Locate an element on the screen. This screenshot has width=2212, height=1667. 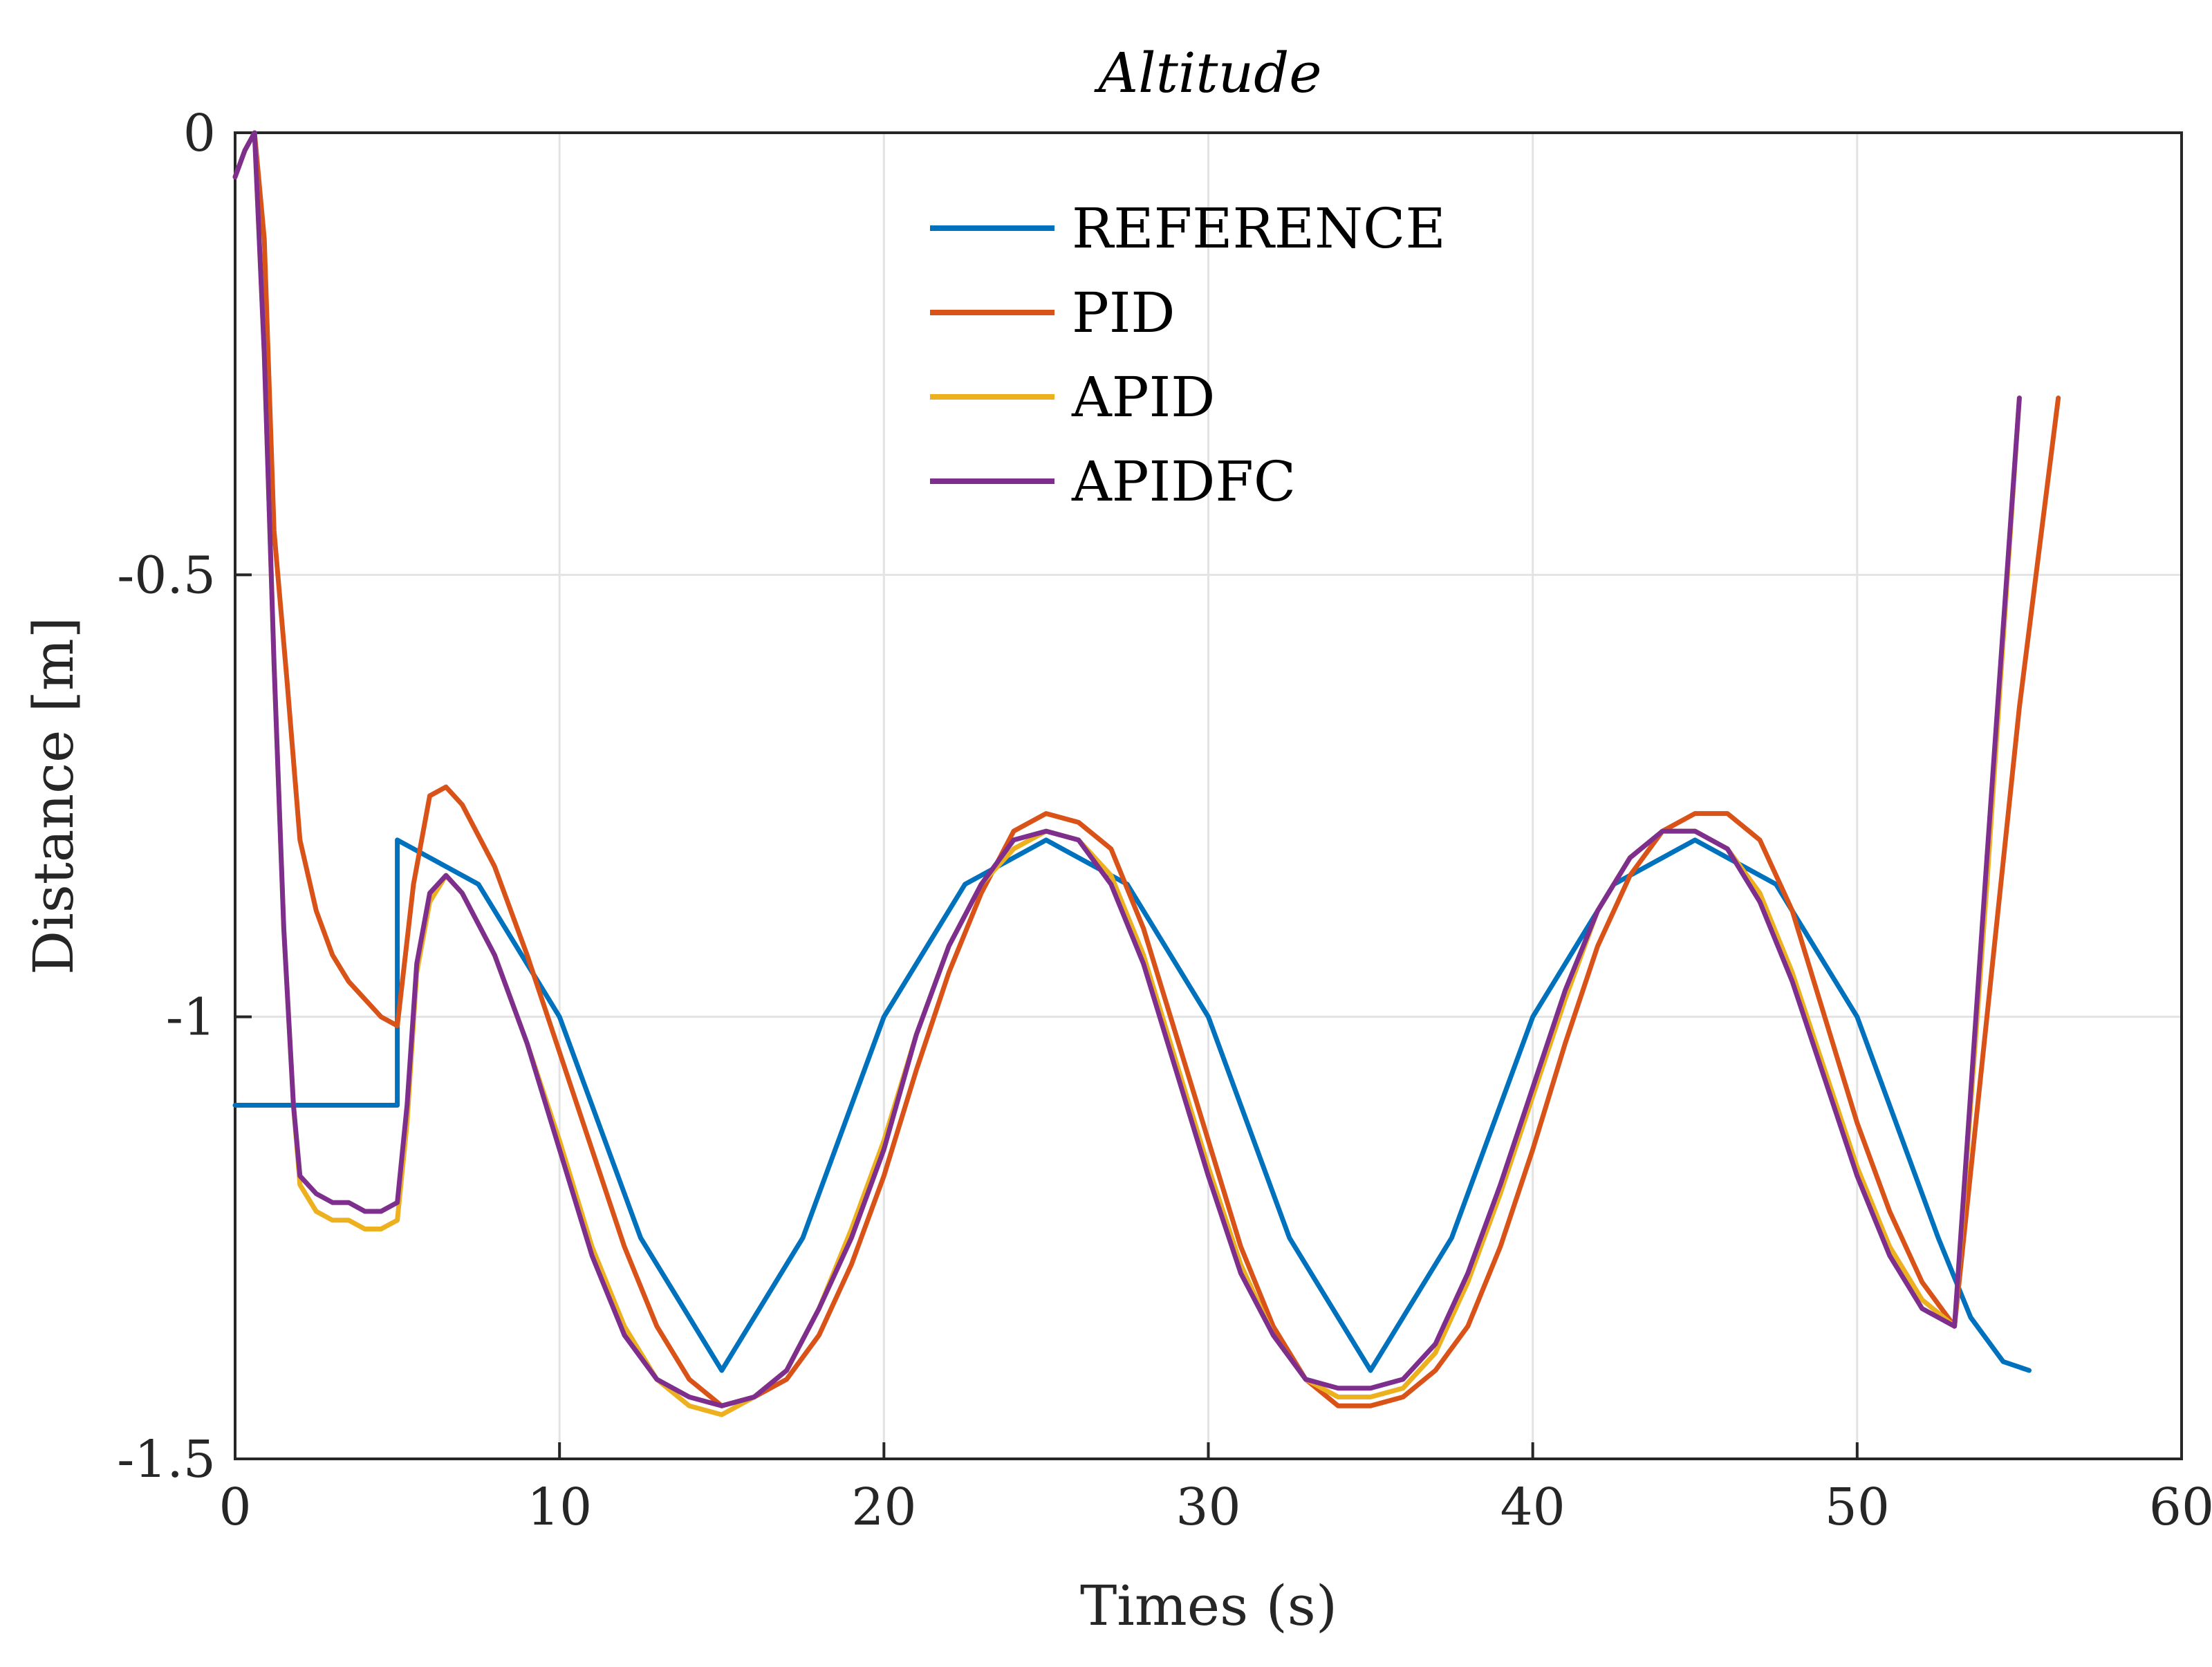
y-tick-label: -1 is located at coordinates (191, 1018).